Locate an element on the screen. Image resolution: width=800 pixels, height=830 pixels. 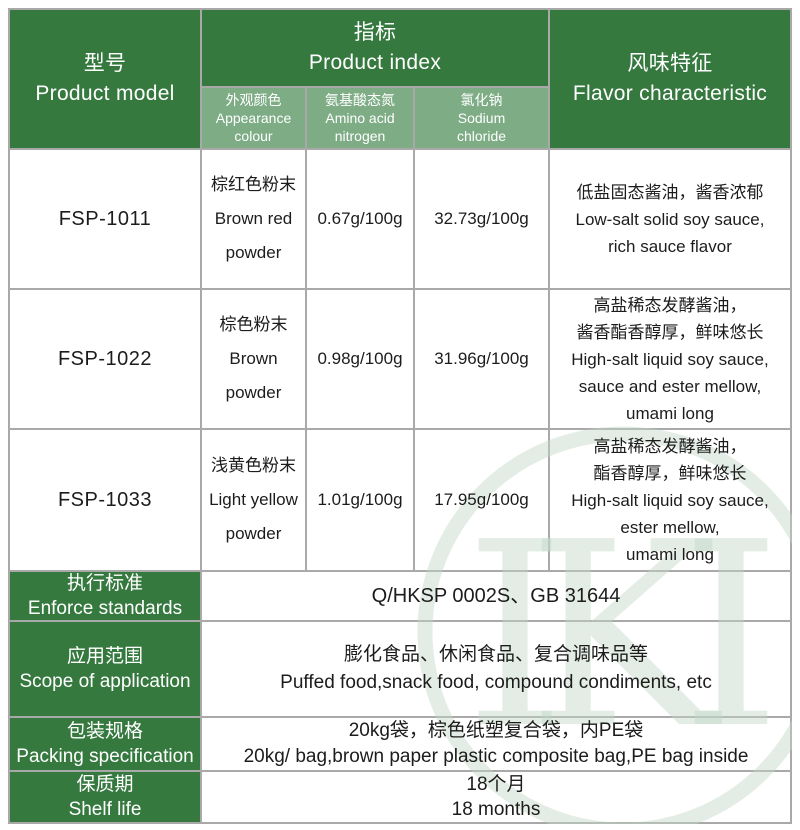
footer-label-enforce-standards-text: 执行标准 Enforce standards is located at coordinates (105, 596).